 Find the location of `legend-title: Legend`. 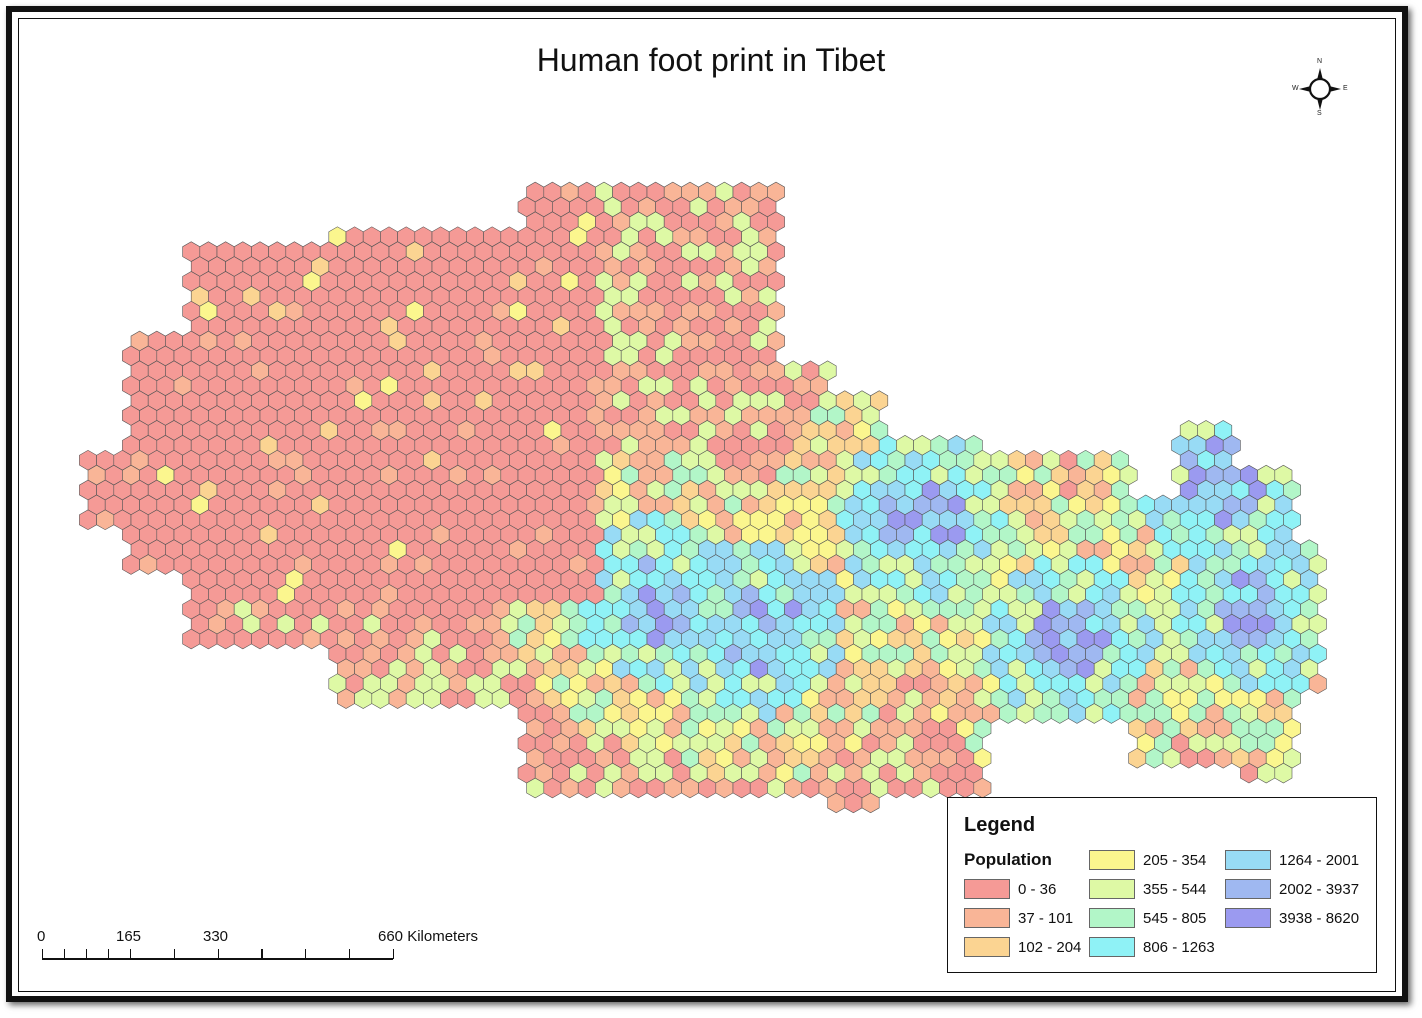

legend-title: Legend is located at coordinates (1000, 825).